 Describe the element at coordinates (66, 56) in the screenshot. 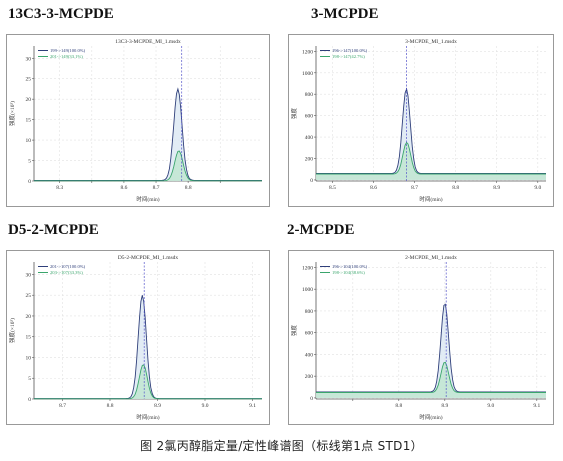

I see `legend-entry: 201->149(33.1%)` at that location.